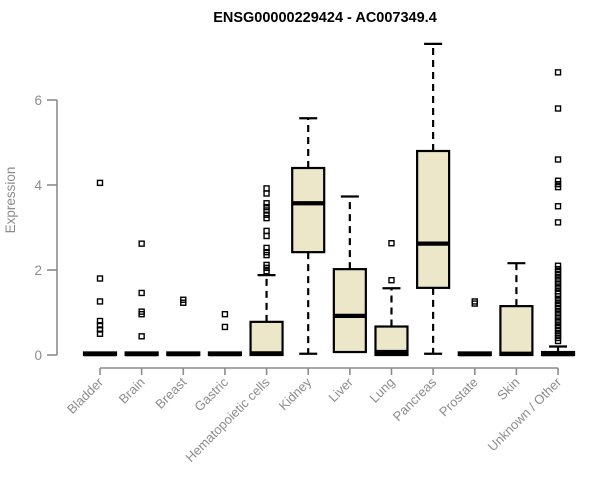  Describe the element at coordinates (183, 326) in the screenshot. I see `boxplot-breast` at that location.